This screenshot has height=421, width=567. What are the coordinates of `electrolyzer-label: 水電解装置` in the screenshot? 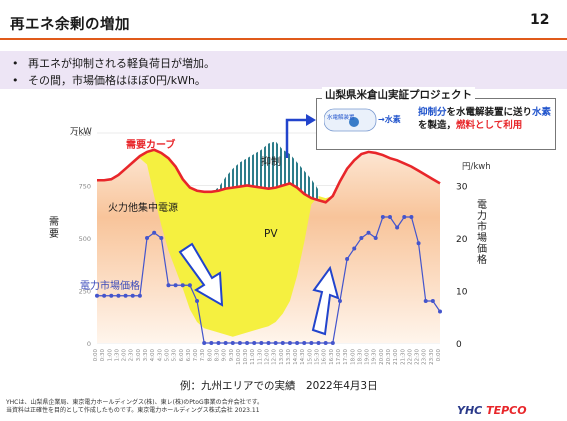 It's located at (341, 117).